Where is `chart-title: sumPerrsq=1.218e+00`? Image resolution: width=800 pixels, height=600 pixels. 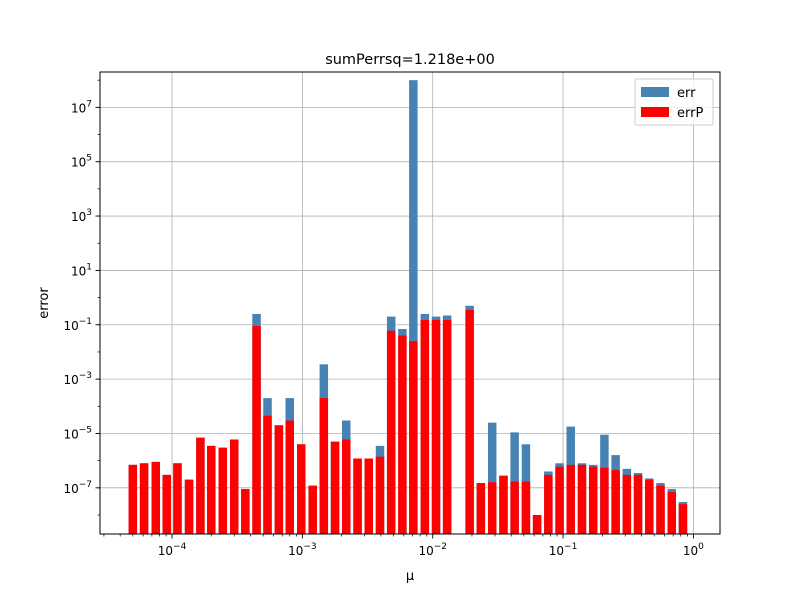 chart-title: sumPerrsq=1.218e+00 is located at coordinates (410, 60).